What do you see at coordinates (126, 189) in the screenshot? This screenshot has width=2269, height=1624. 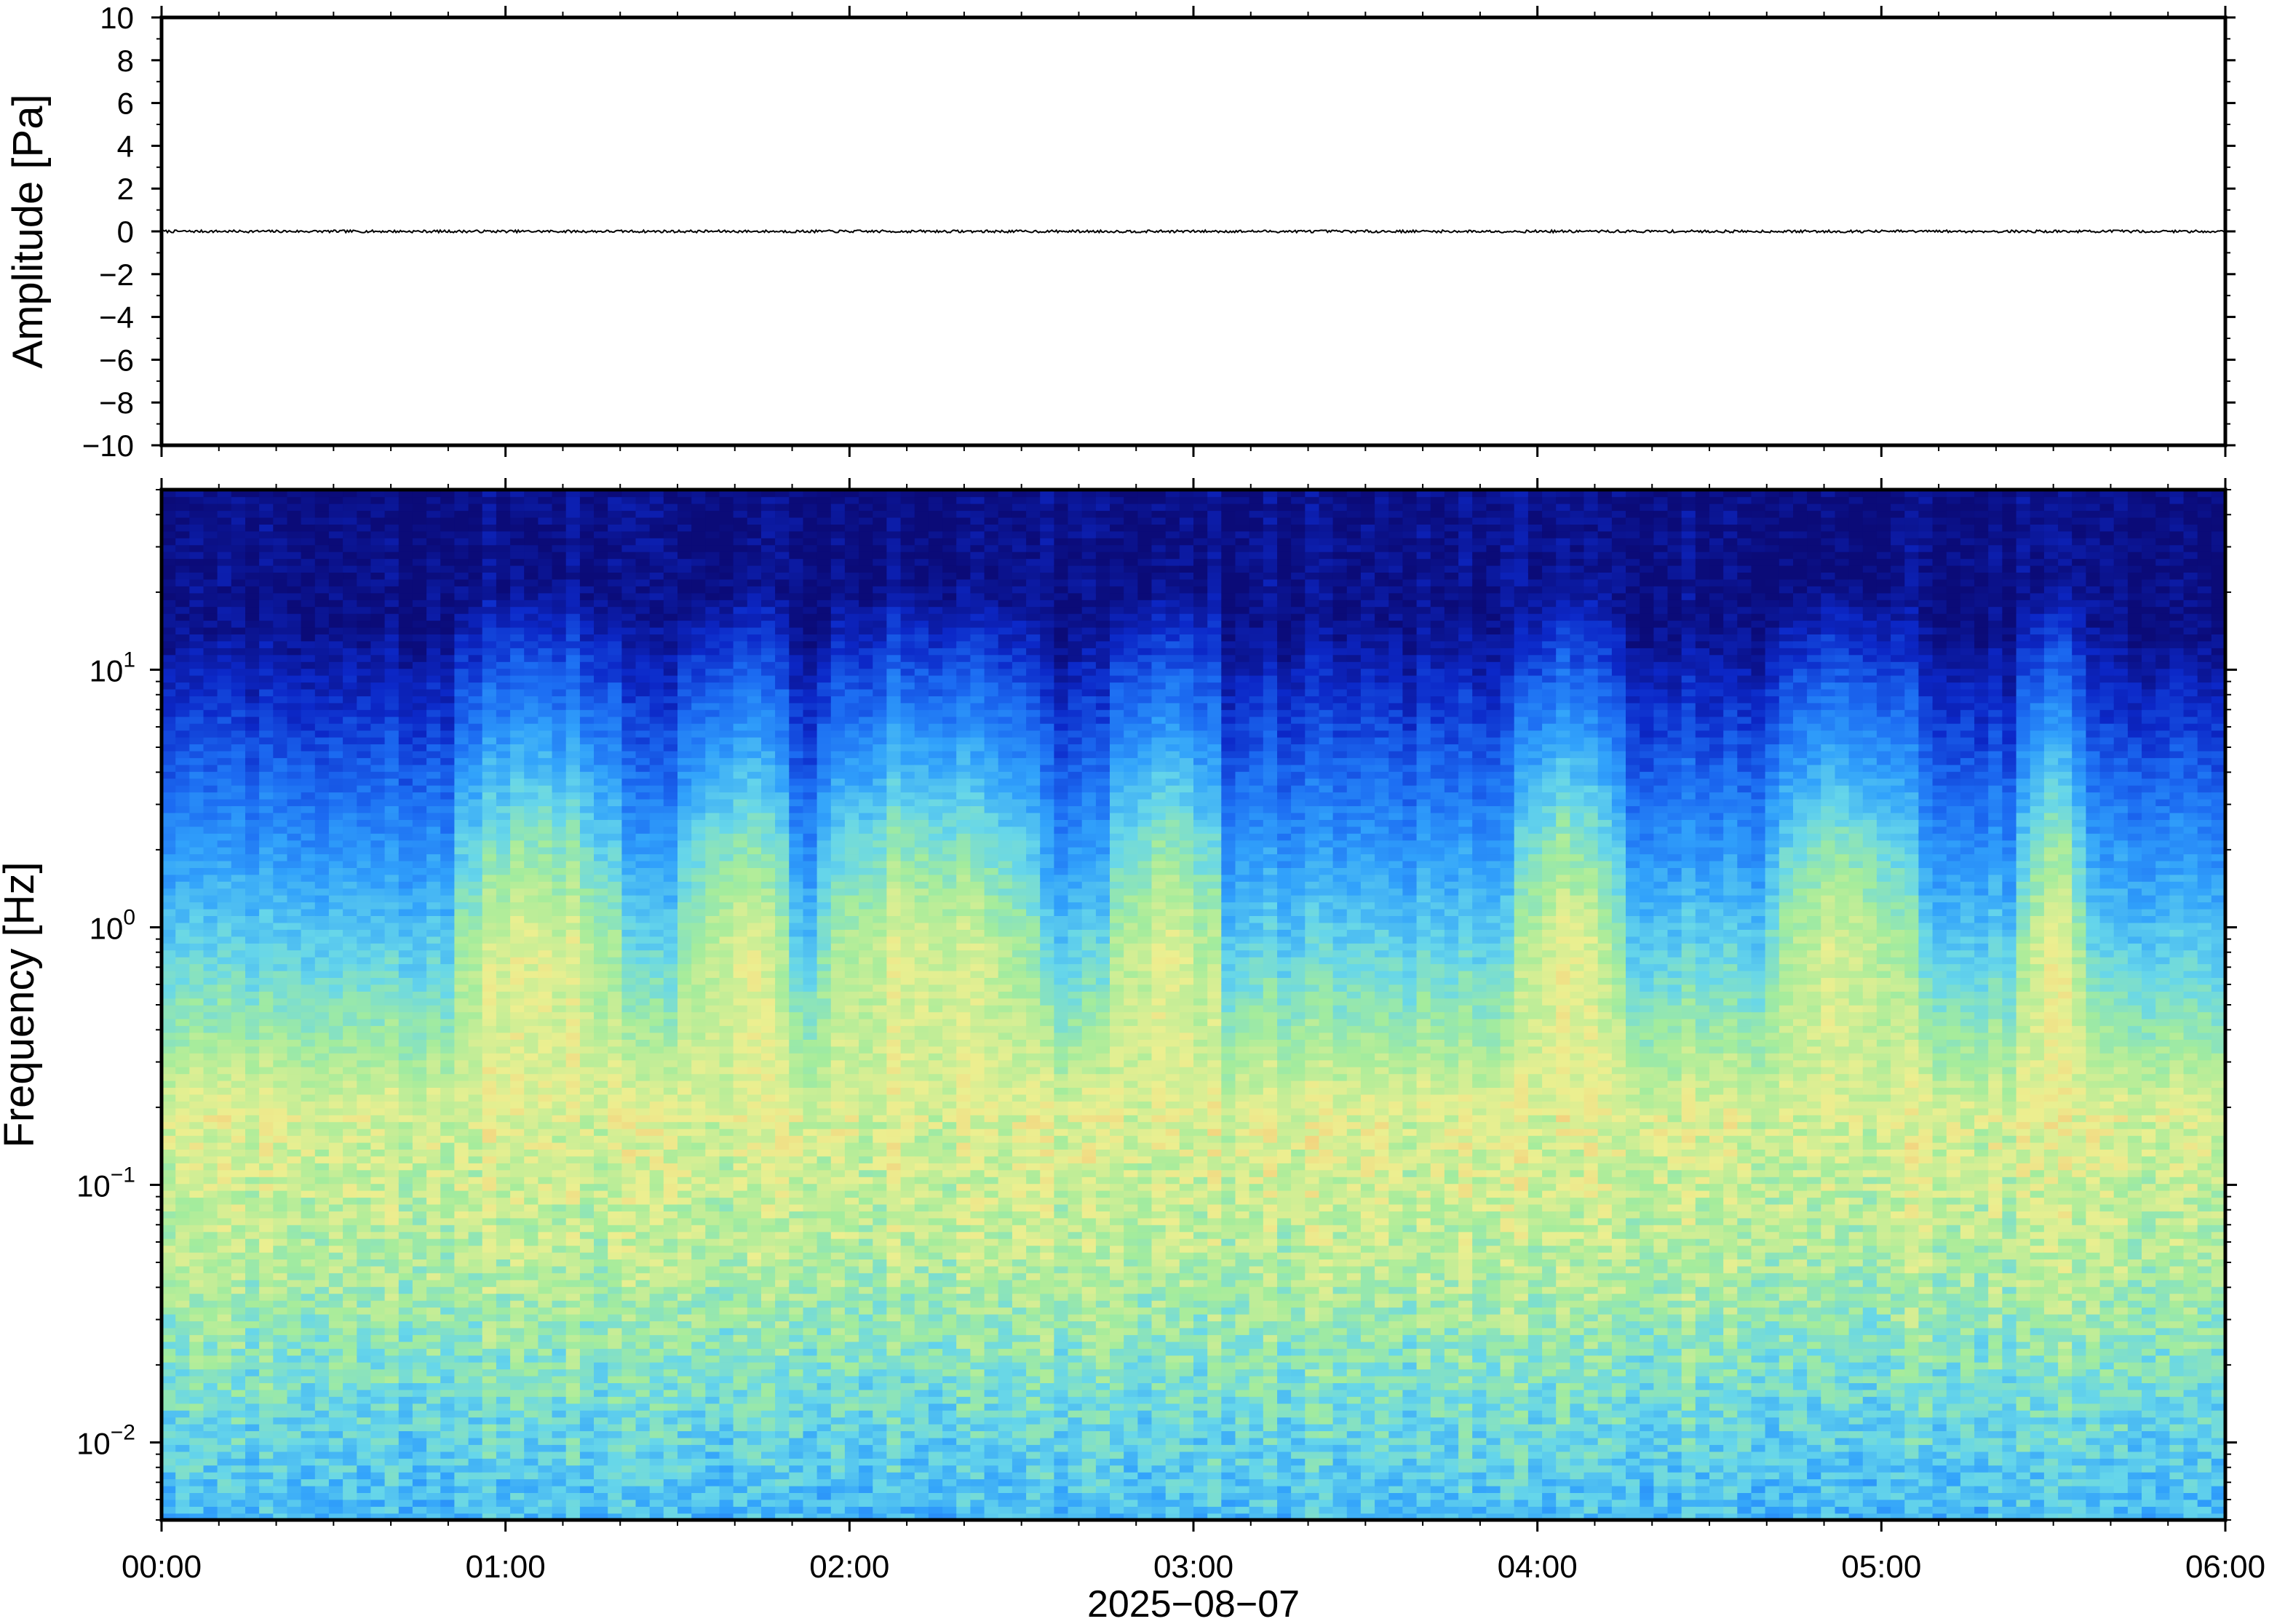 I see `waveform-y-tick-label: 2` at bounding box center [126, 189].